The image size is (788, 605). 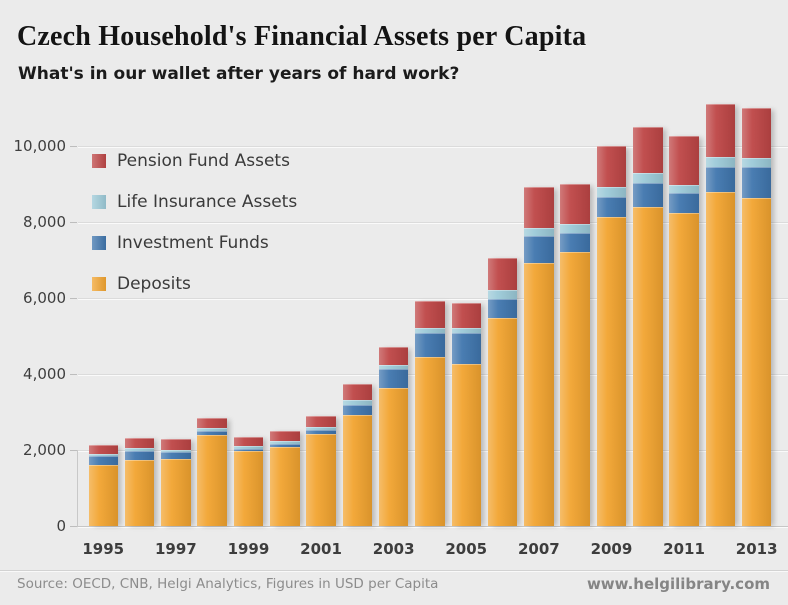 What do you see at coordinates (77, 488) in the screenshot?
I see `y-axis-spine` at bounding box center [77, 488].